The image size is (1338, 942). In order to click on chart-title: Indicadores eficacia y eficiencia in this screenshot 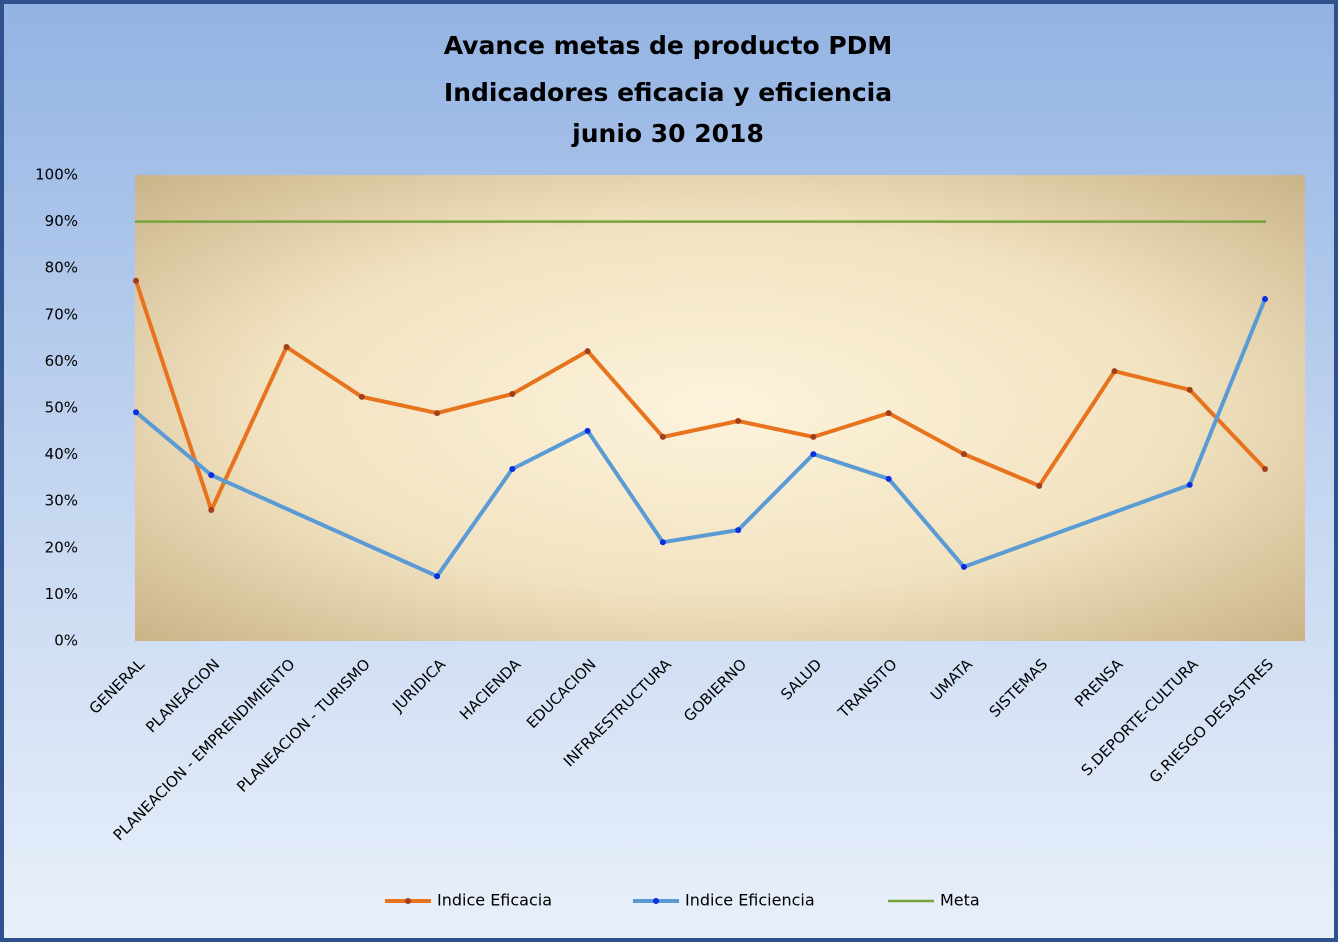, I will do `click(668, 92)`.